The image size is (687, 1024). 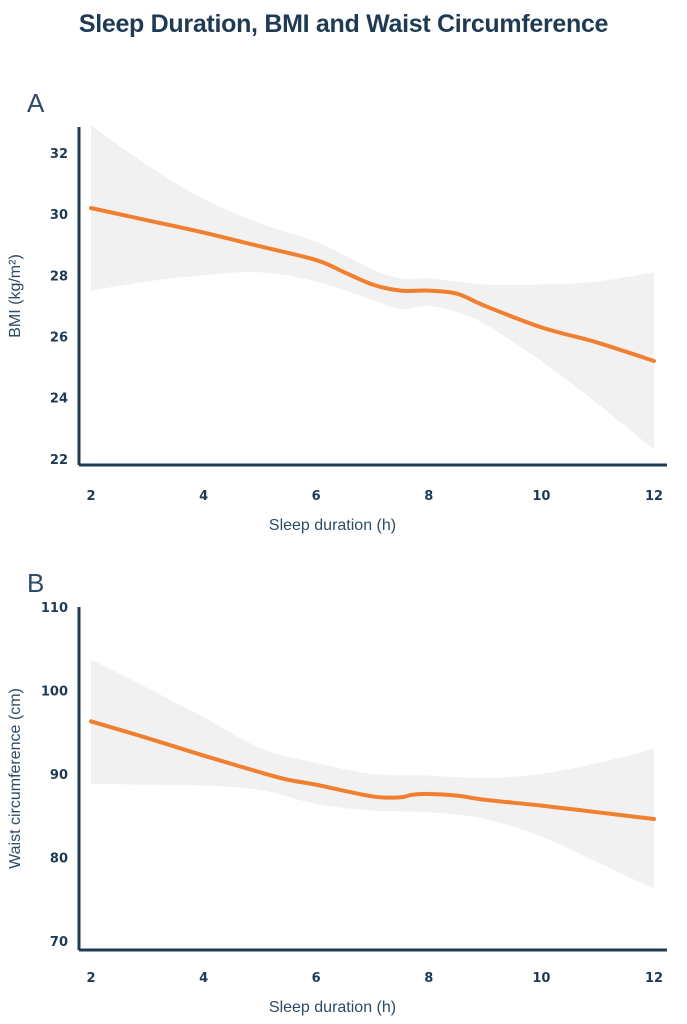 What do you see at coordinates (54, 608) in the screenshot?
I see `y-tick-label: 110` at bounding box center [54, 608].